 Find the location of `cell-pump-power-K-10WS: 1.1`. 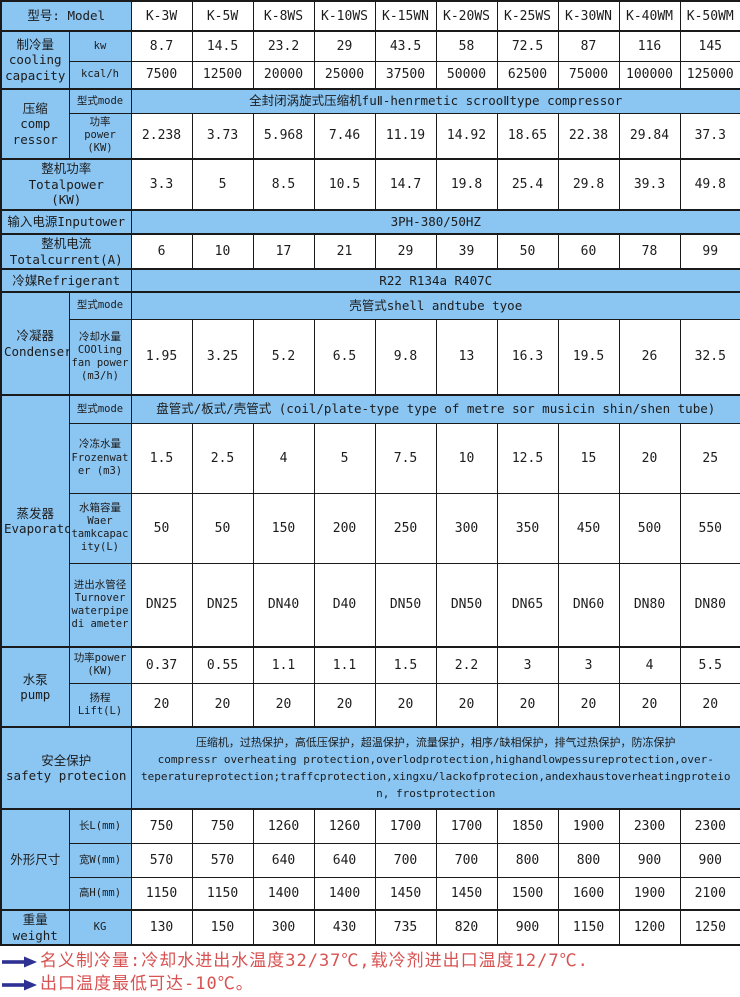

cell-pump-power-K-10WS: 1.1 is located at coordinates (344, 665).